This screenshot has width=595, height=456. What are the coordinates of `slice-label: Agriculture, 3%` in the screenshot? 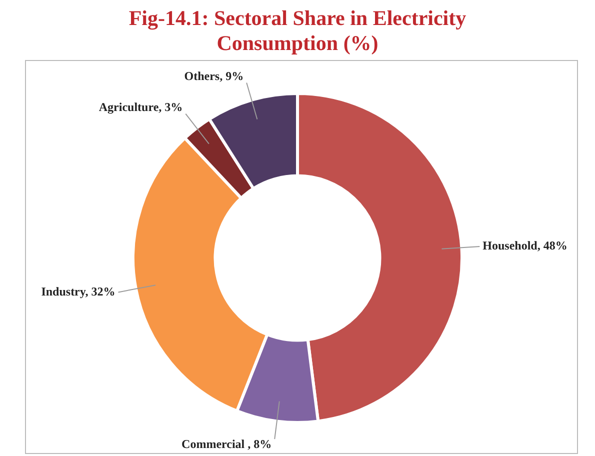 It's located at (140, 107).